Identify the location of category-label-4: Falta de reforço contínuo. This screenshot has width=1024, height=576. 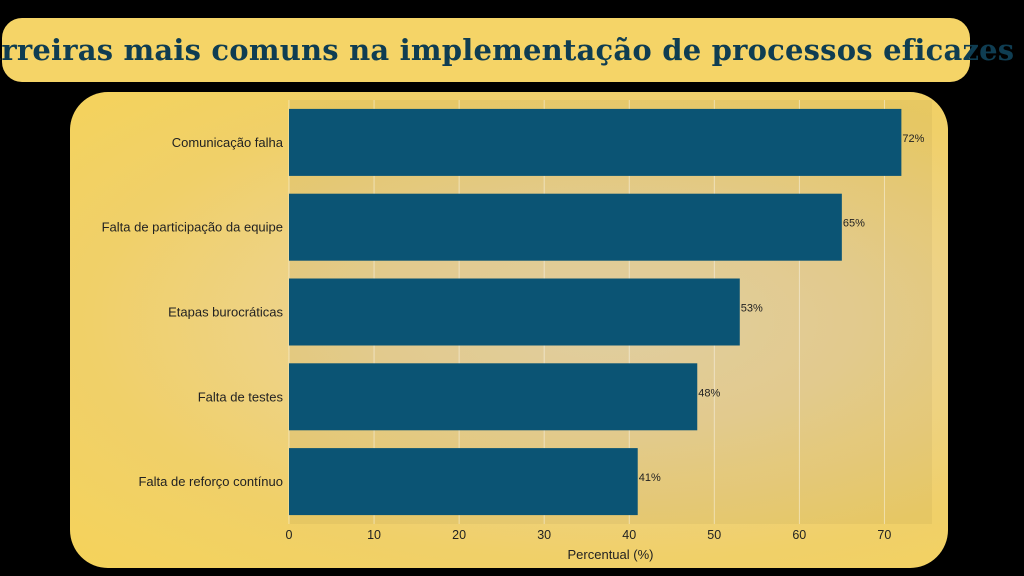
(210, 481).